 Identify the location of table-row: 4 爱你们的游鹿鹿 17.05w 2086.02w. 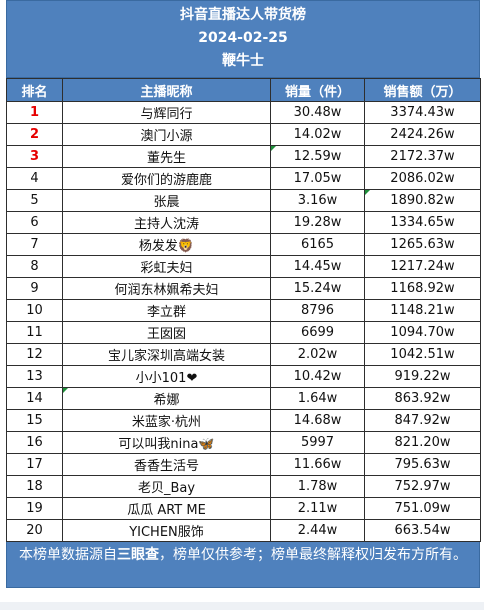
(243, 178).